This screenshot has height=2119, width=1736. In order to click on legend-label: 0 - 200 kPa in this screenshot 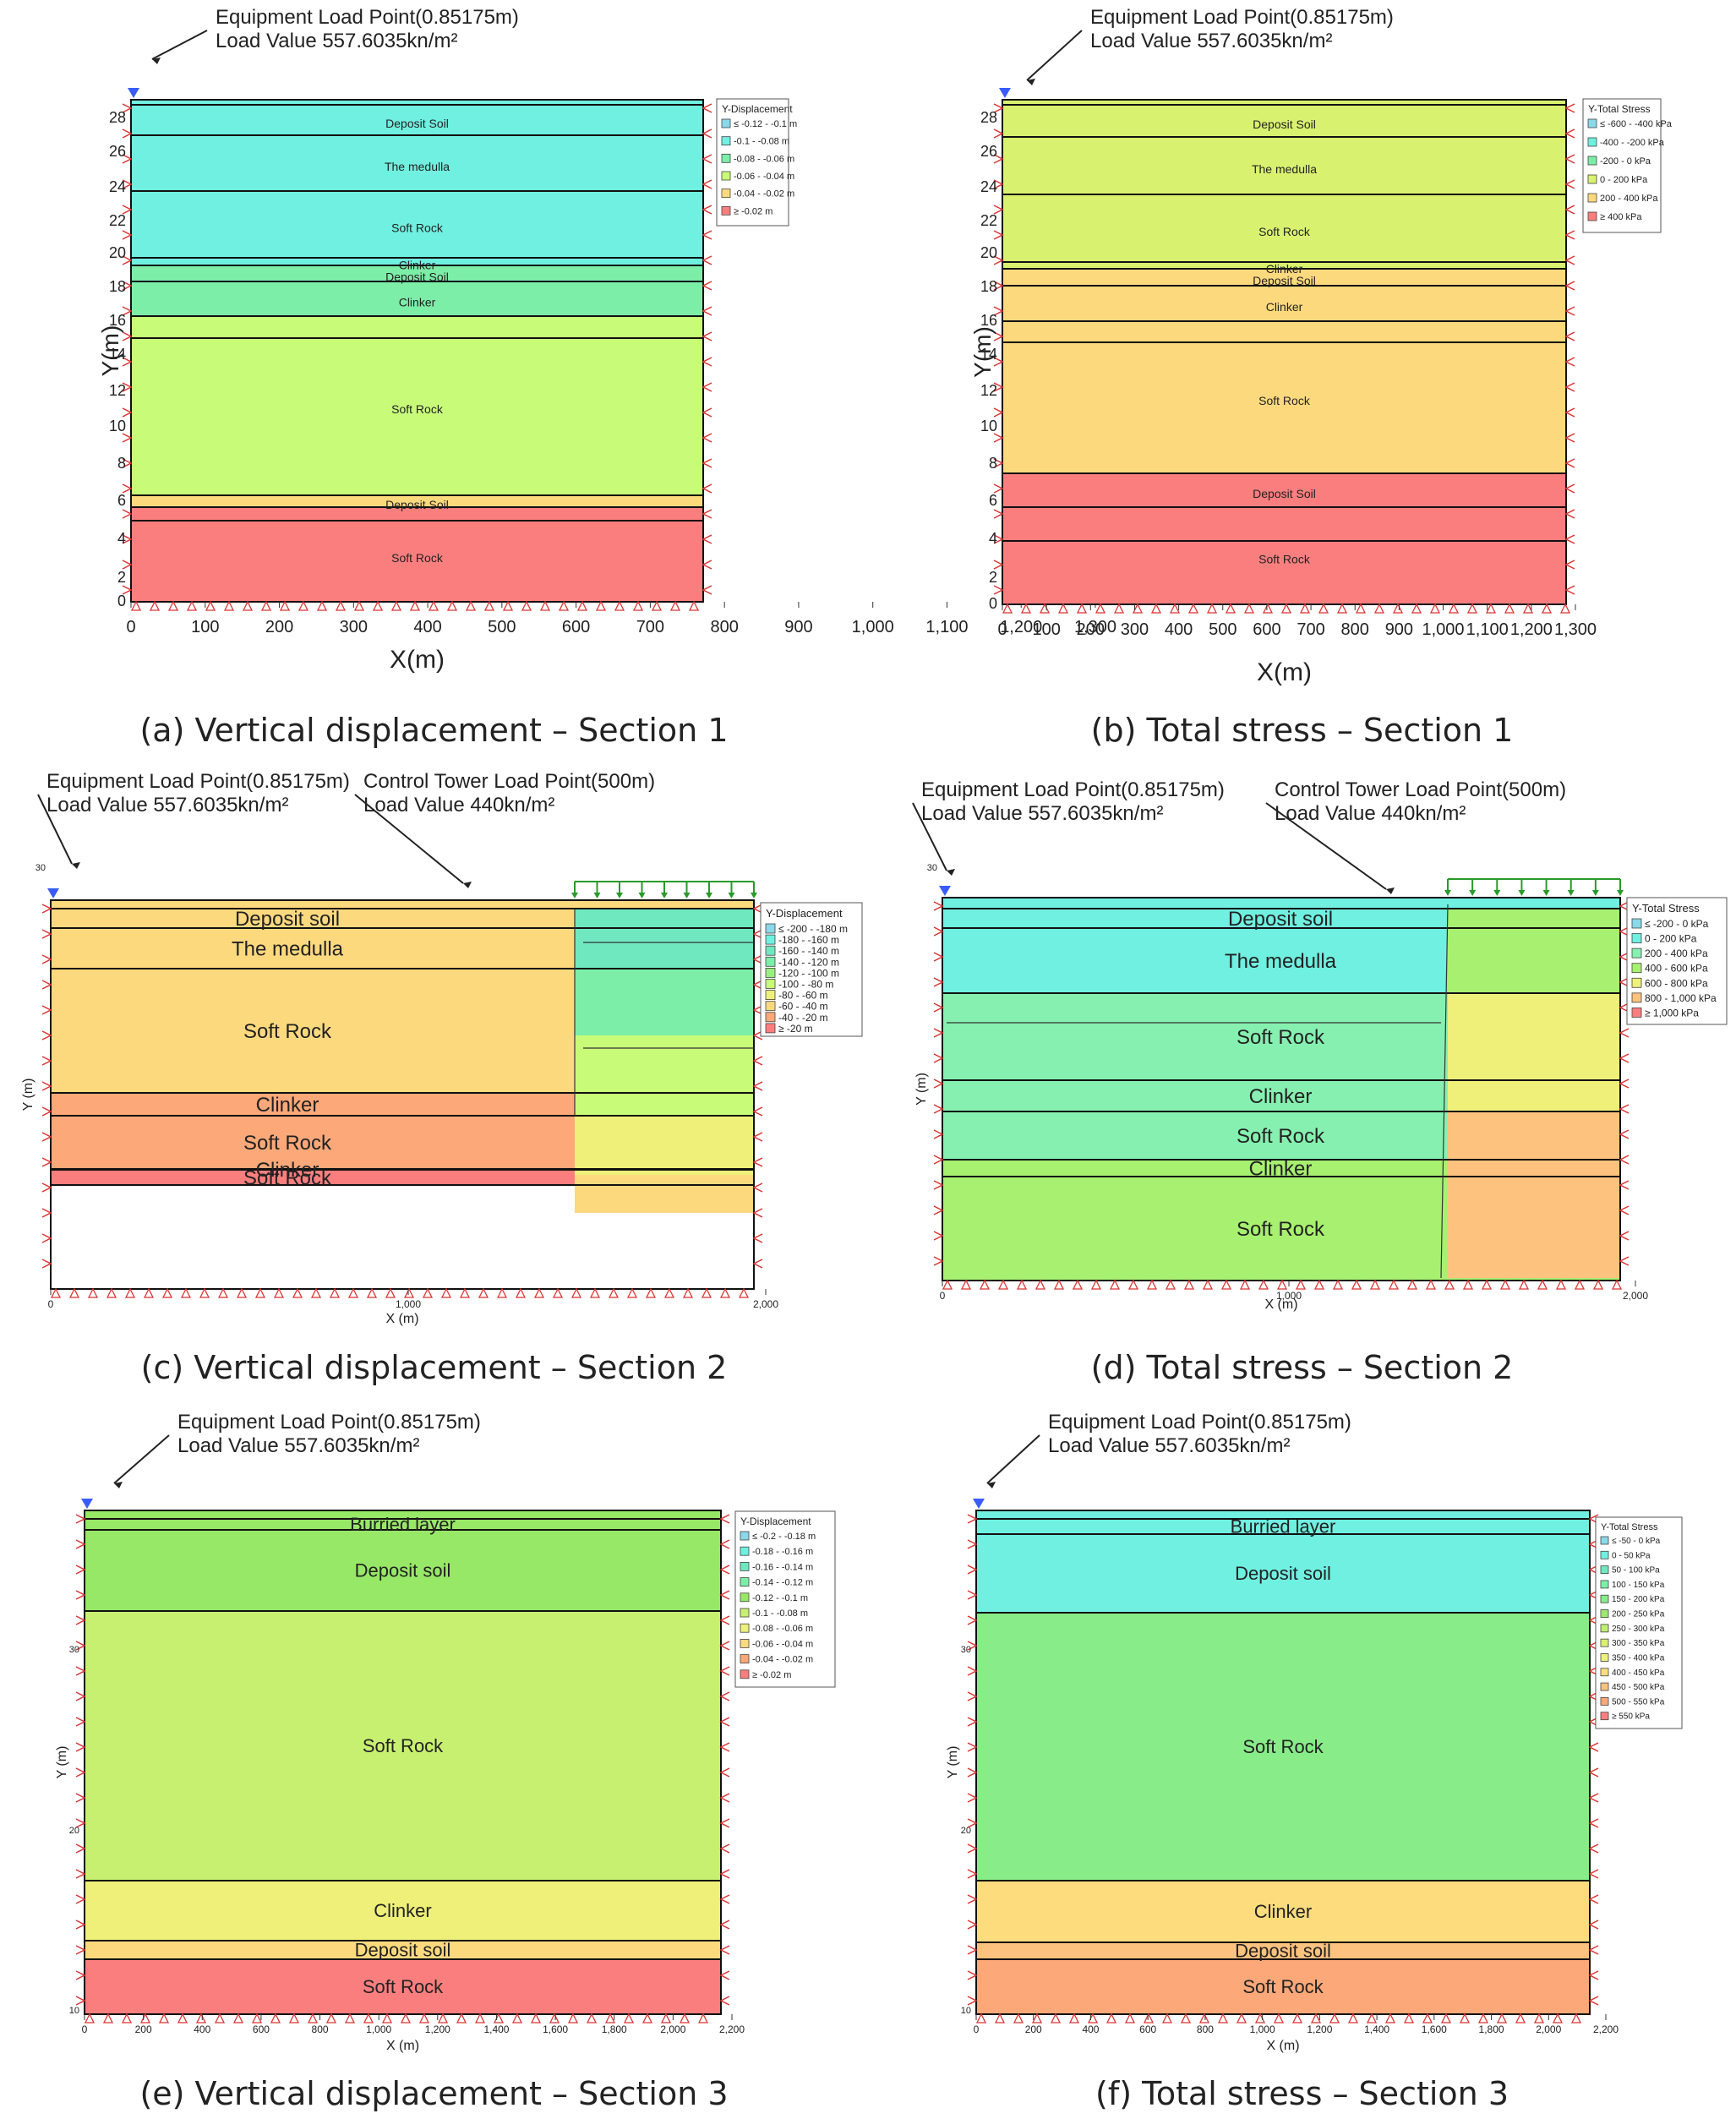, I will do `click(1671, 939)`.